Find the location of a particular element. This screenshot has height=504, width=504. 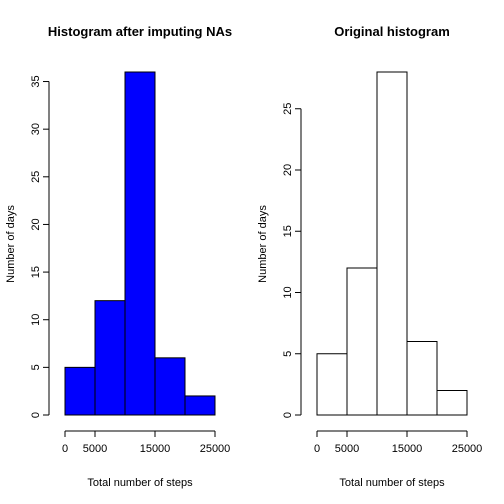

imputed-y-tick-label: 0 is located at coordinates (36, 415).